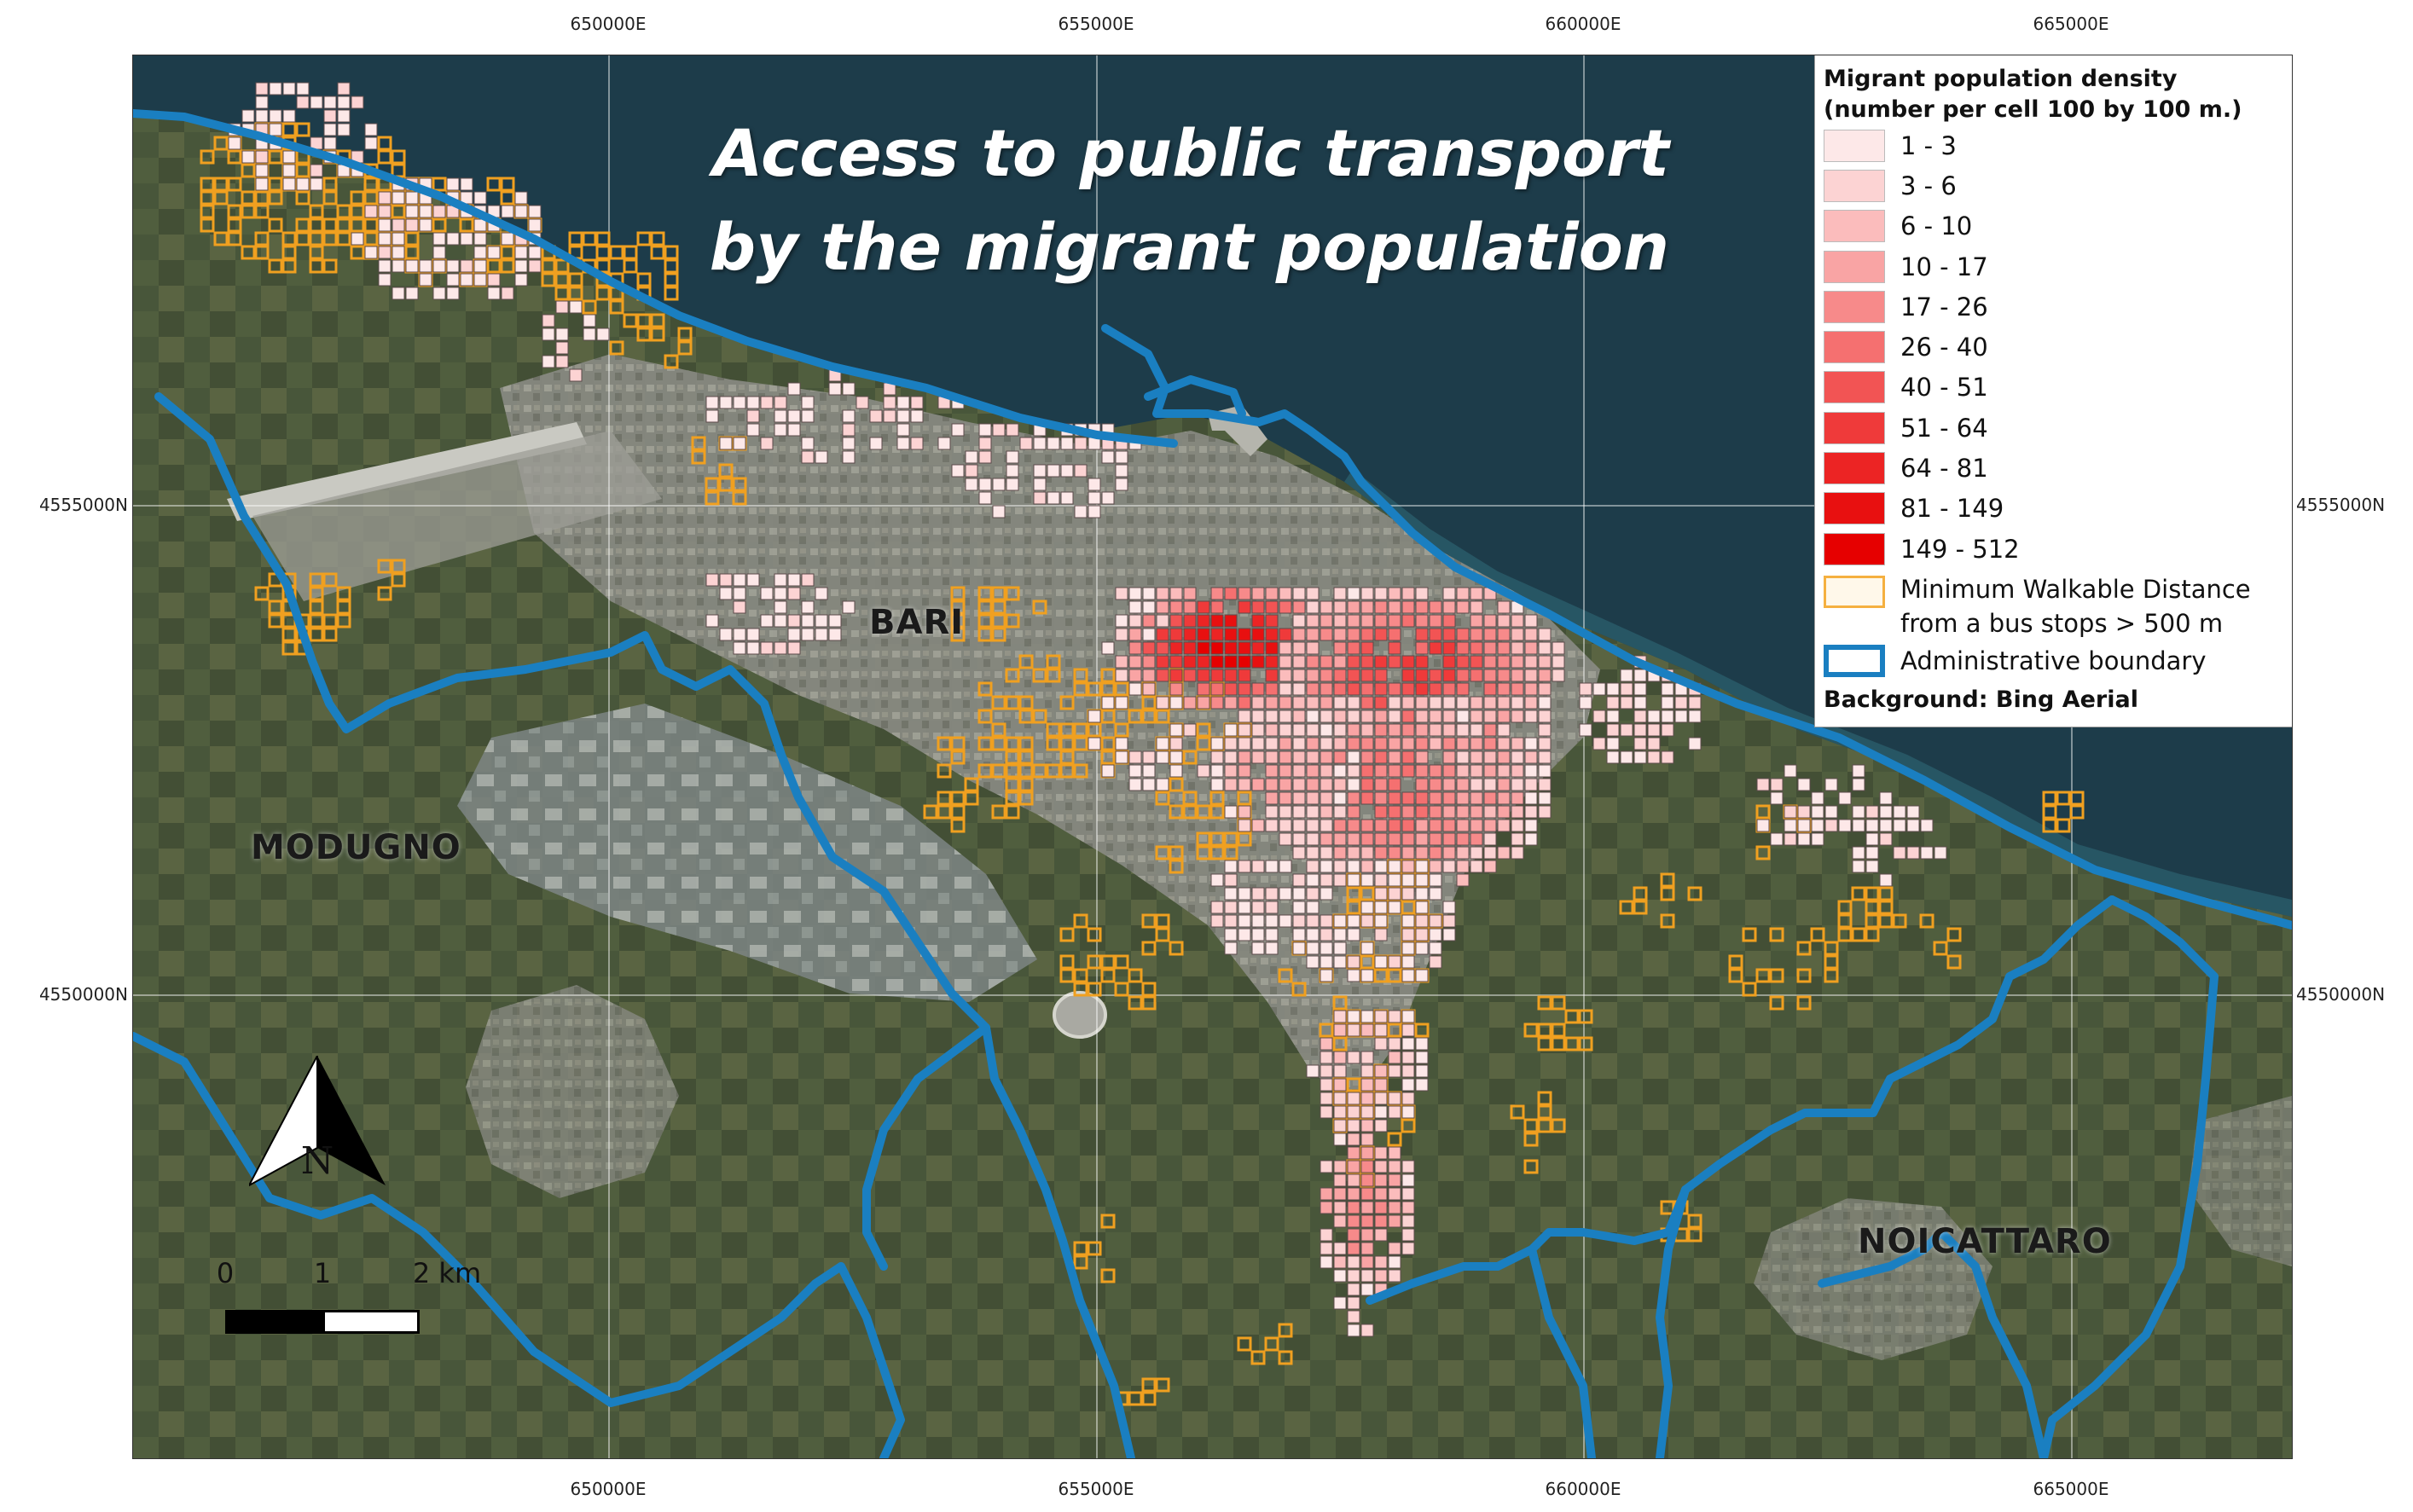 The height and width of the screenshot is (1512, 2413). I want to click on modugno-town, so click(572, 1091).